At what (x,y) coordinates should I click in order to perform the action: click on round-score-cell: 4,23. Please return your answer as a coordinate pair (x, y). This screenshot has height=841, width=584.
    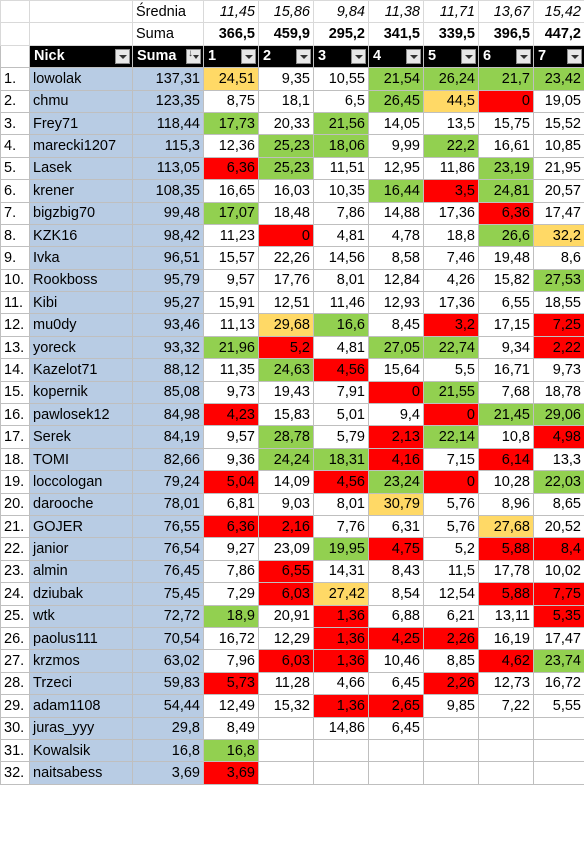
    Looking at the image, I should click on (231, 415).